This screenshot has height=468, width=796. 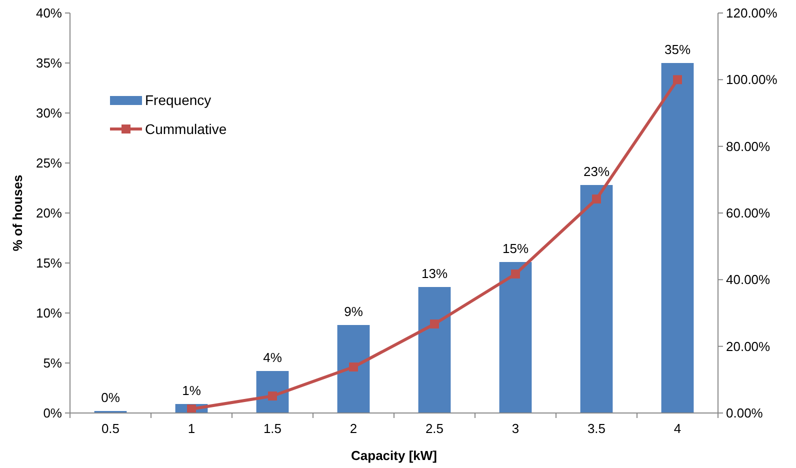 I want to click on y-tick-label: 30%, so click(x=49, y=113).